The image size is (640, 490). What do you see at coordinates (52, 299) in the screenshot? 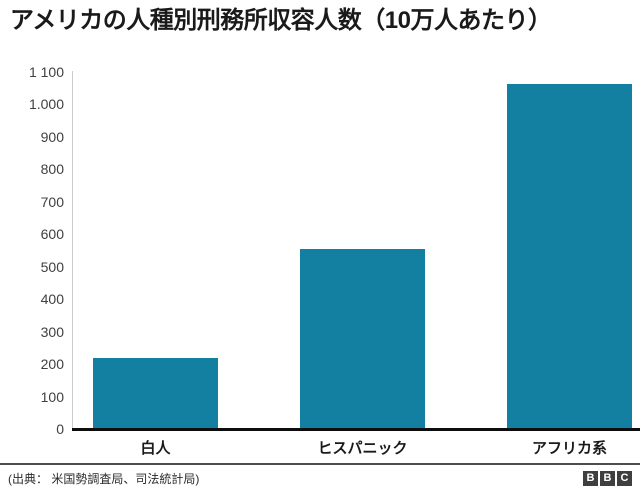
I see `y-tick-label: 400` at bounding box center [52, 299].